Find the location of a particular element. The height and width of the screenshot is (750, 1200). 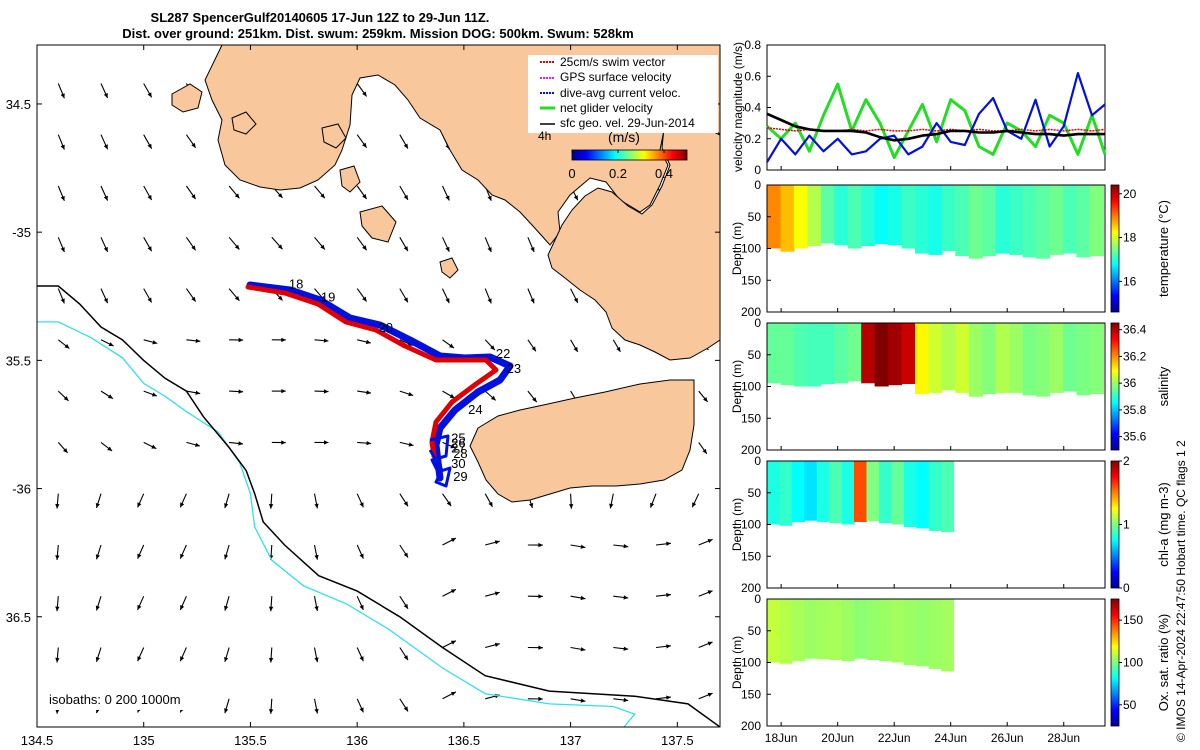

legend-item-dive: dive-avg current veloc. is located at coordinates (620, 93).